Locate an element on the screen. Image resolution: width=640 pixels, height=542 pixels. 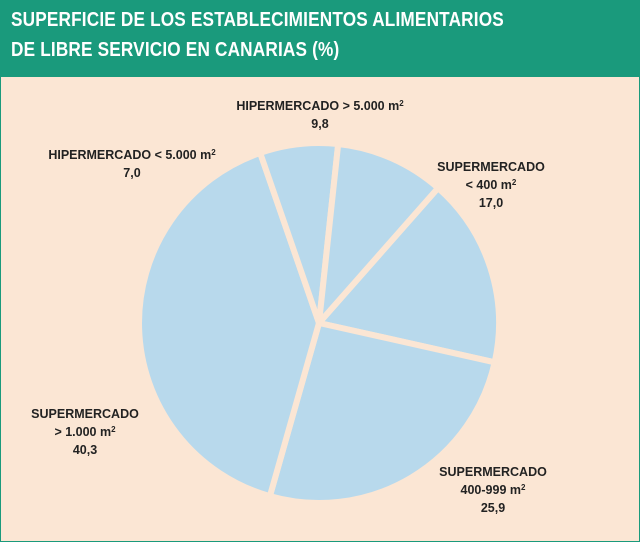
slice-label-line2: > 1.000 m2 is located at coordinates (85, 432).